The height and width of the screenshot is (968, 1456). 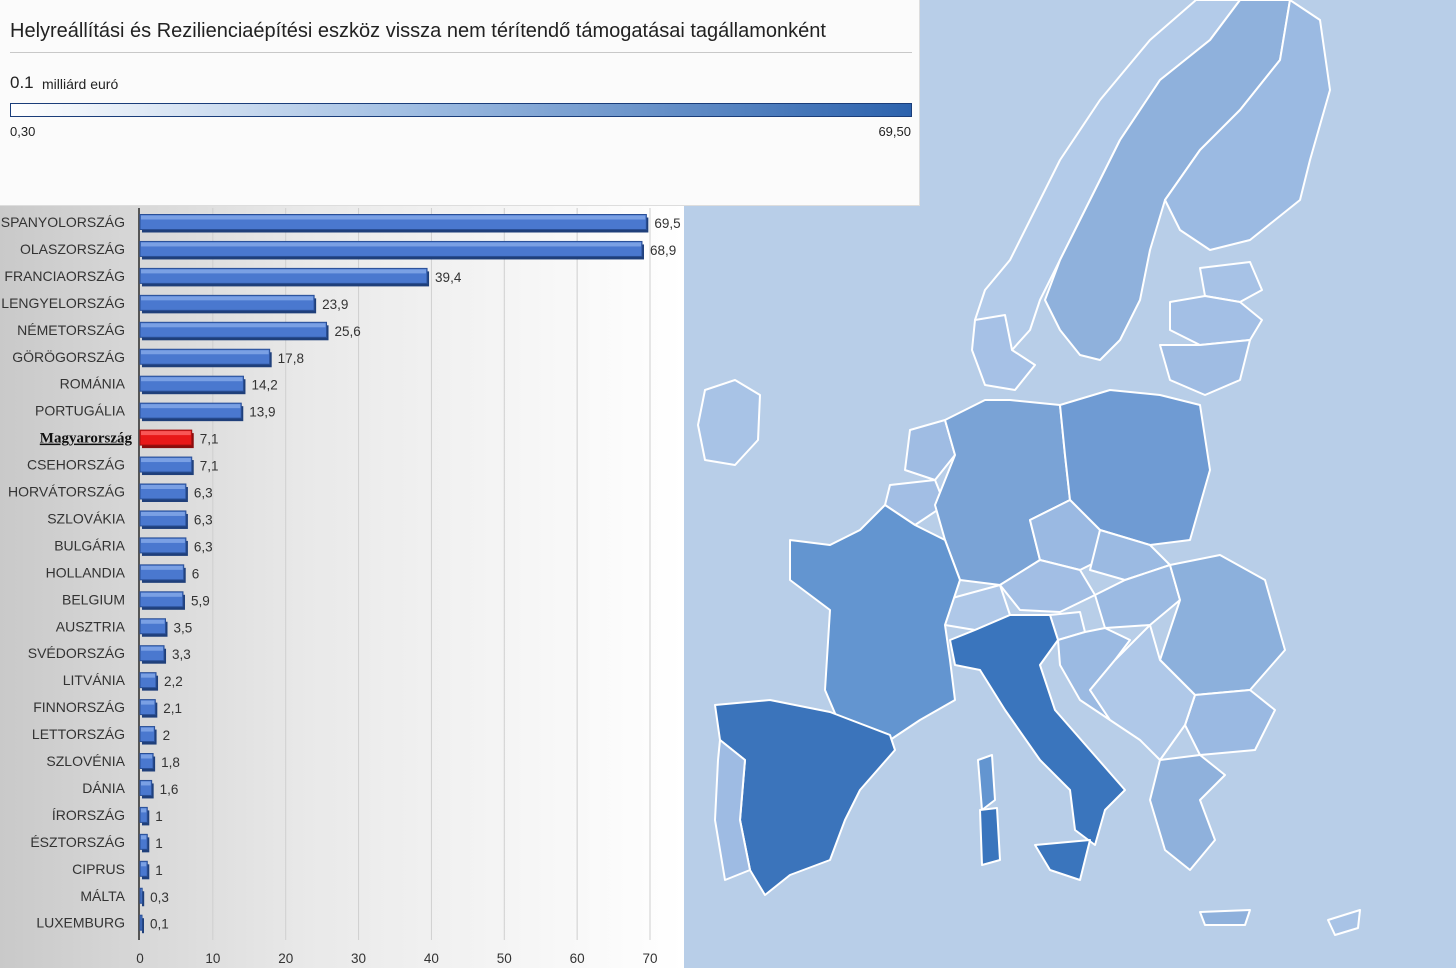 What do you see at coordinates (68, 356) in the screenshot?
I see `category-label: GÖRÖGORSZÁG` at bounding box center [68, 356].